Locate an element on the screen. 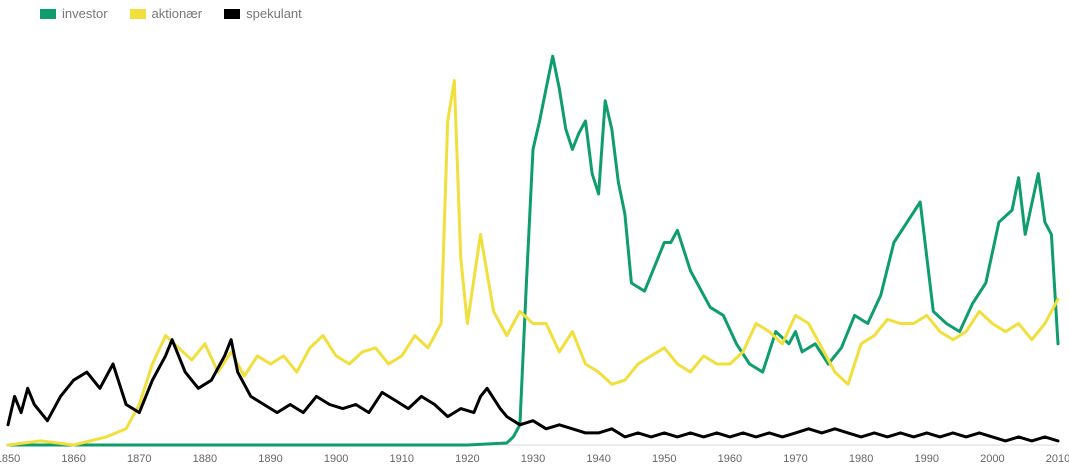 This screenshot has width=1069, height=466. x-tick-label-2000: 2000 is located at coordinates (992, 459).